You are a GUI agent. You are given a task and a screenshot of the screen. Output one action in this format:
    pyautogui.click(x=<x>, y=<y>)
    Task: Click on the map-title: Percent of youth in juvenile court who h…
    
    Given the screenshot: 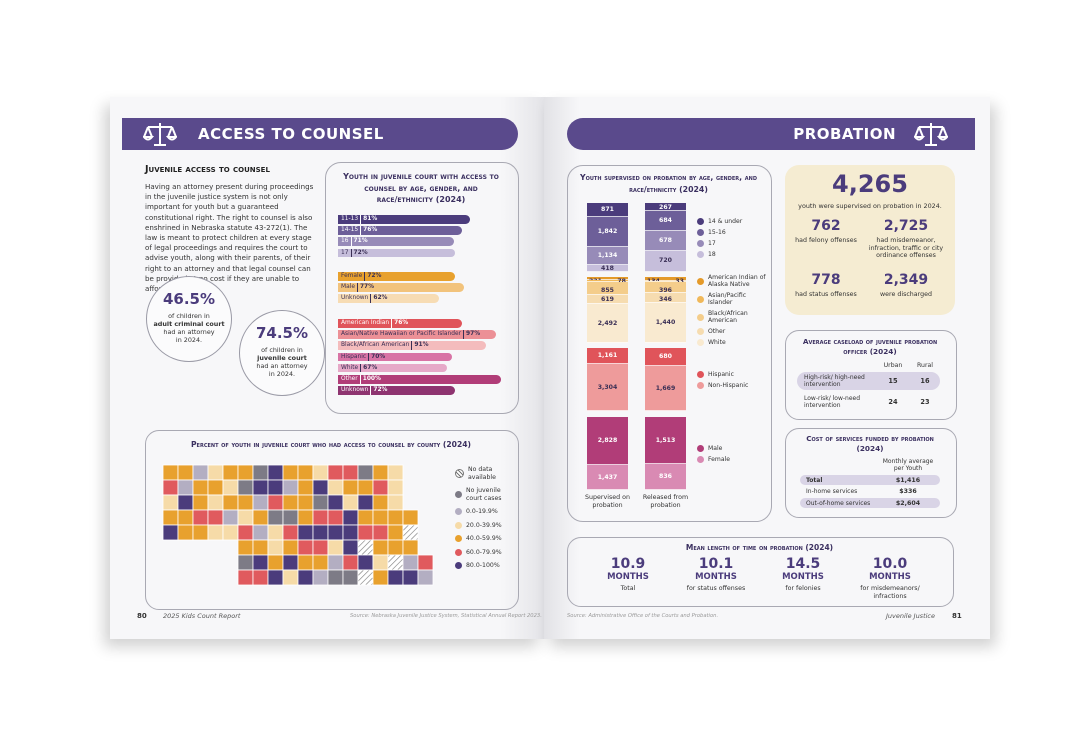 What is the action you would take?
    pyautogui.click(x=331, y=444)
    